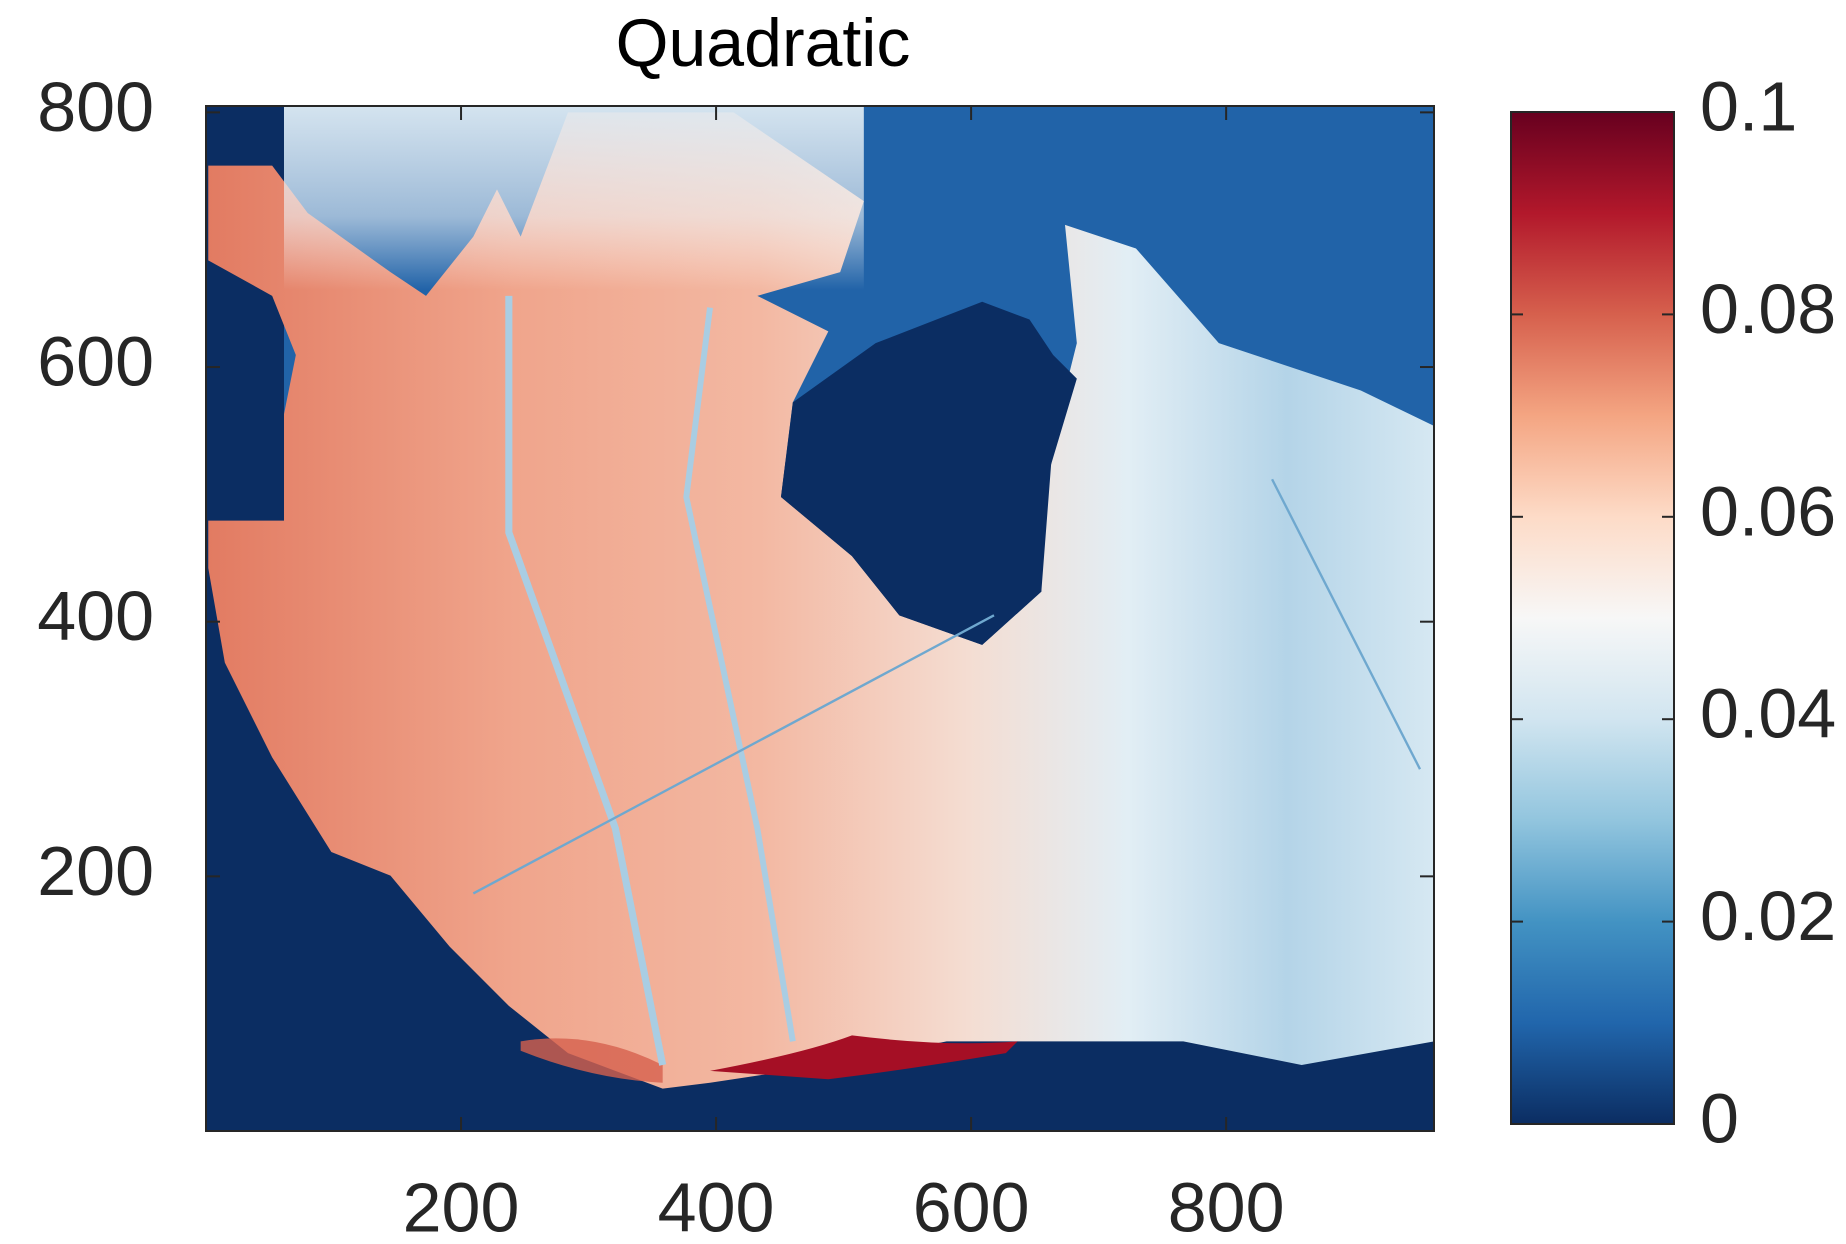 The height and width of the screenshot is (1244, 1846). I want to click on y-tick-label: 600, so click(95, 362).